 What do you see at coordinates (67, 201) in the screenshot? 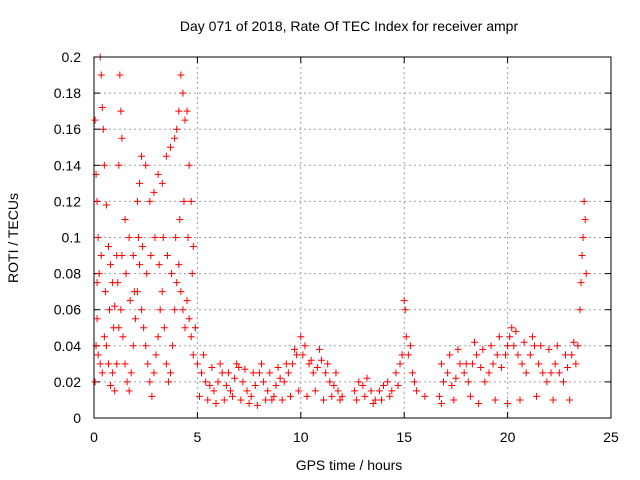
I see `y-tick-label: 0.12` at bounding box center [67, 201].